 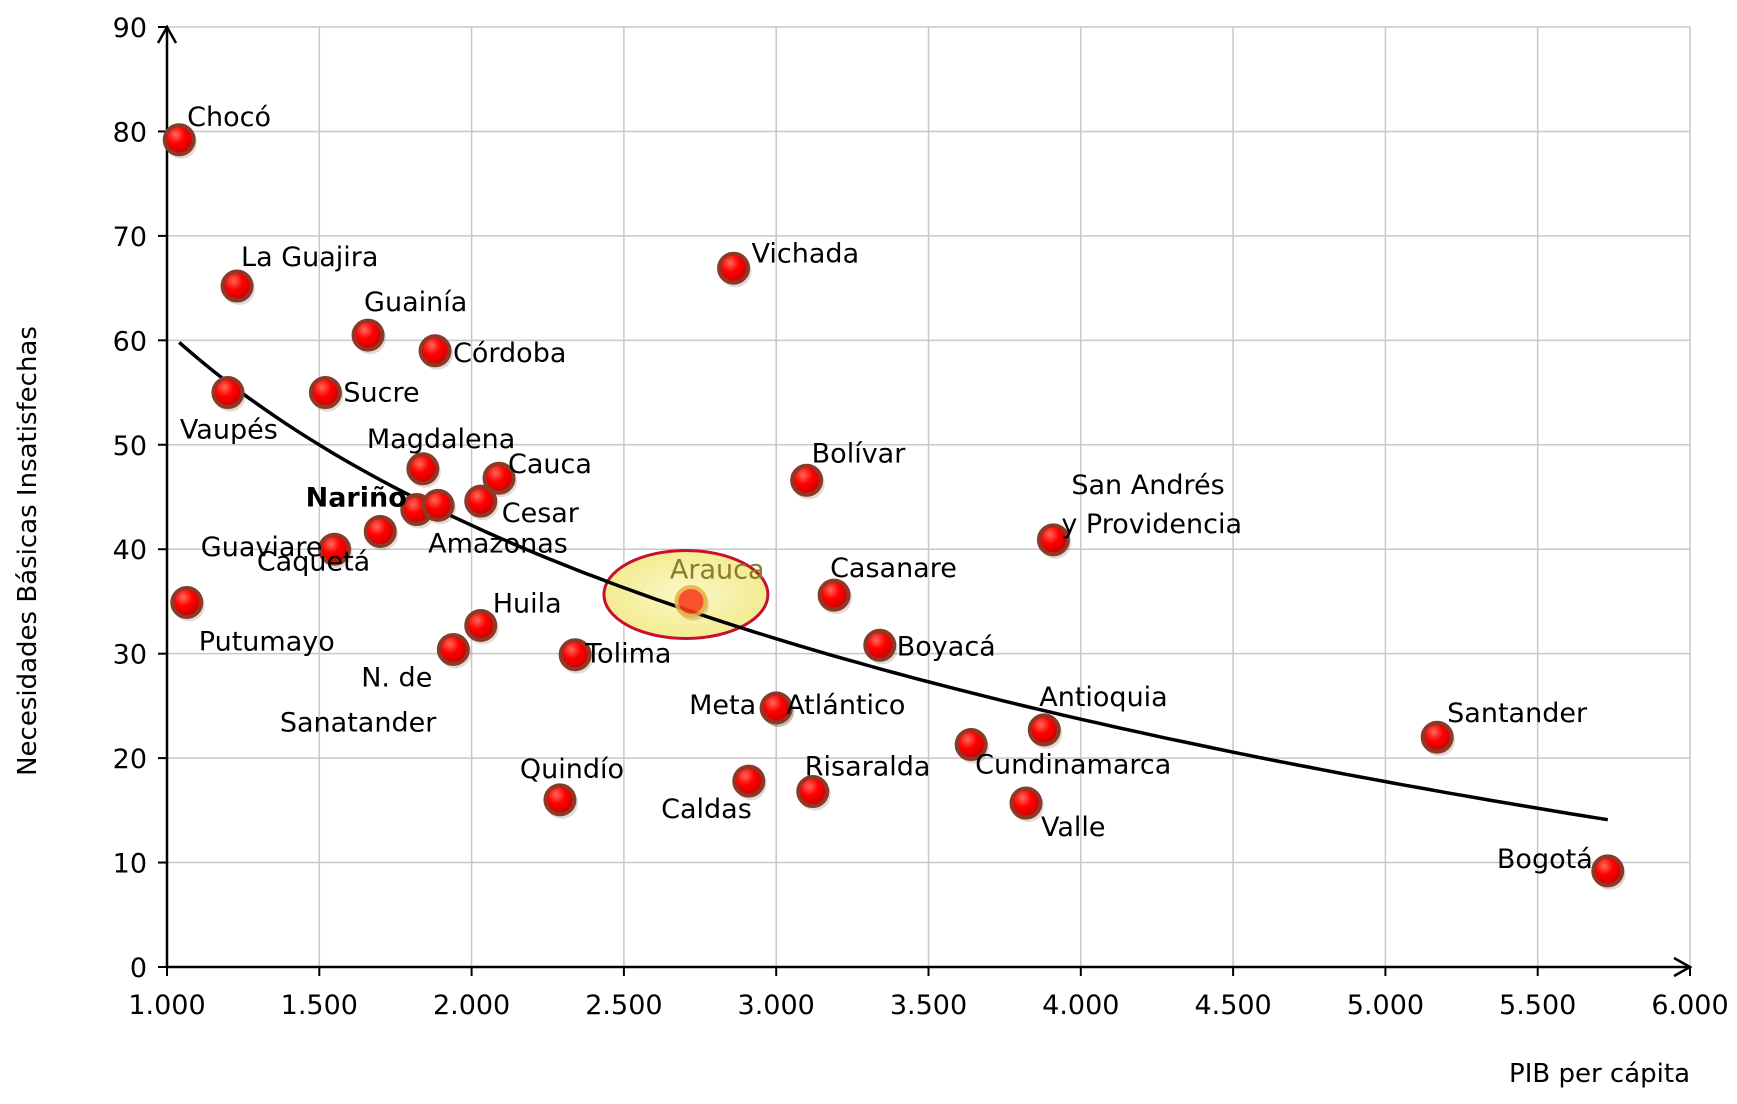 What do you see at coordinates (267, 641) in the screenshot?
I see `point-label: Putumayo` at bounding box center [267, 641].